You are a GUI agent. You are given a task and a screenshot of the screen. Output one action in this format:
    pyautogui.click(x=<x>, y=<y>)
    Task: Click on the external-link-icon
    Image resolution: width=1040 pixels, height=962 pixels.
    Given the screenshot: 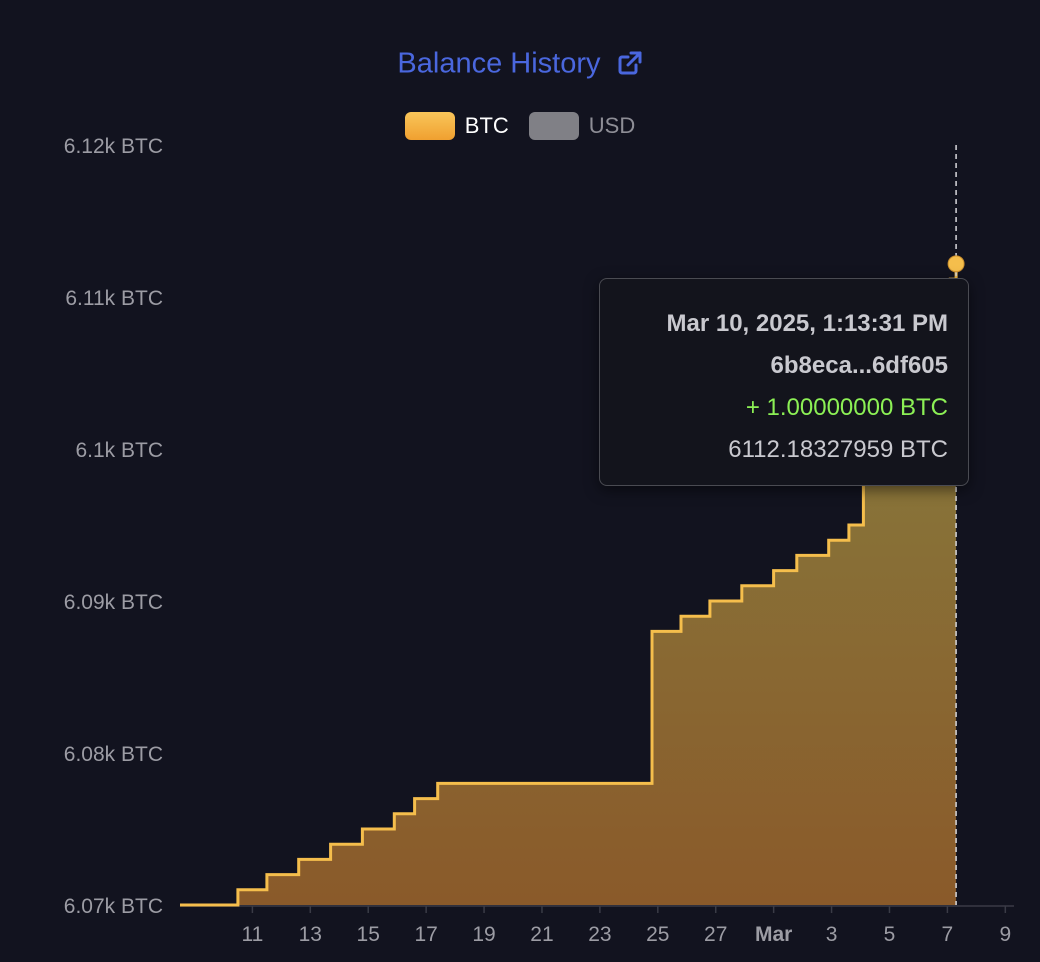 What is the action you would take?
    pyautogui.click(x=630, y=63)
    